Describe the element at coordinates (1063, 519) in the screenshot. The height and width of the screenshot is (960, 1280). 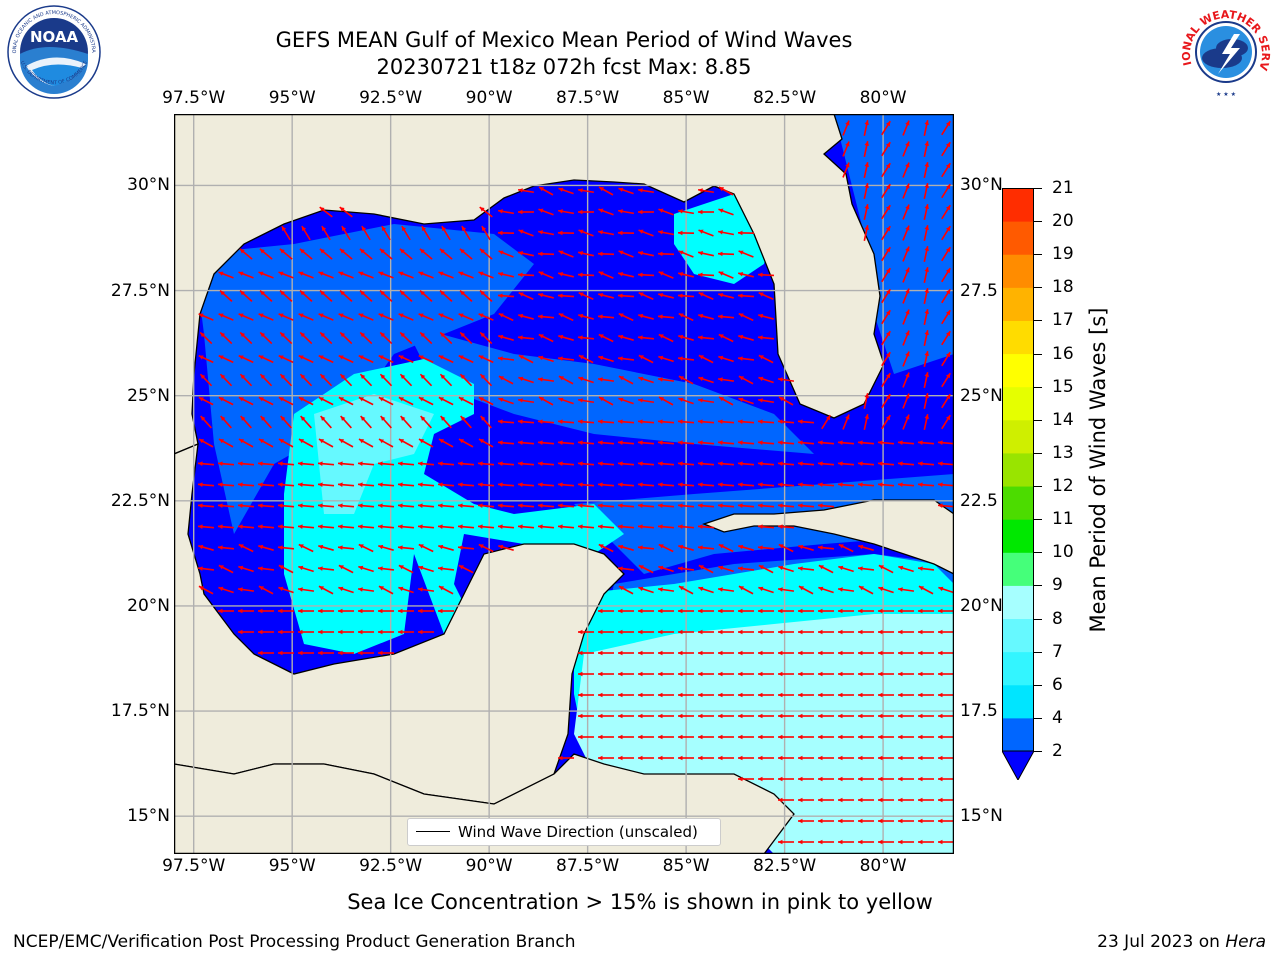
I see `colorbar-tick-label: 11` at that location.